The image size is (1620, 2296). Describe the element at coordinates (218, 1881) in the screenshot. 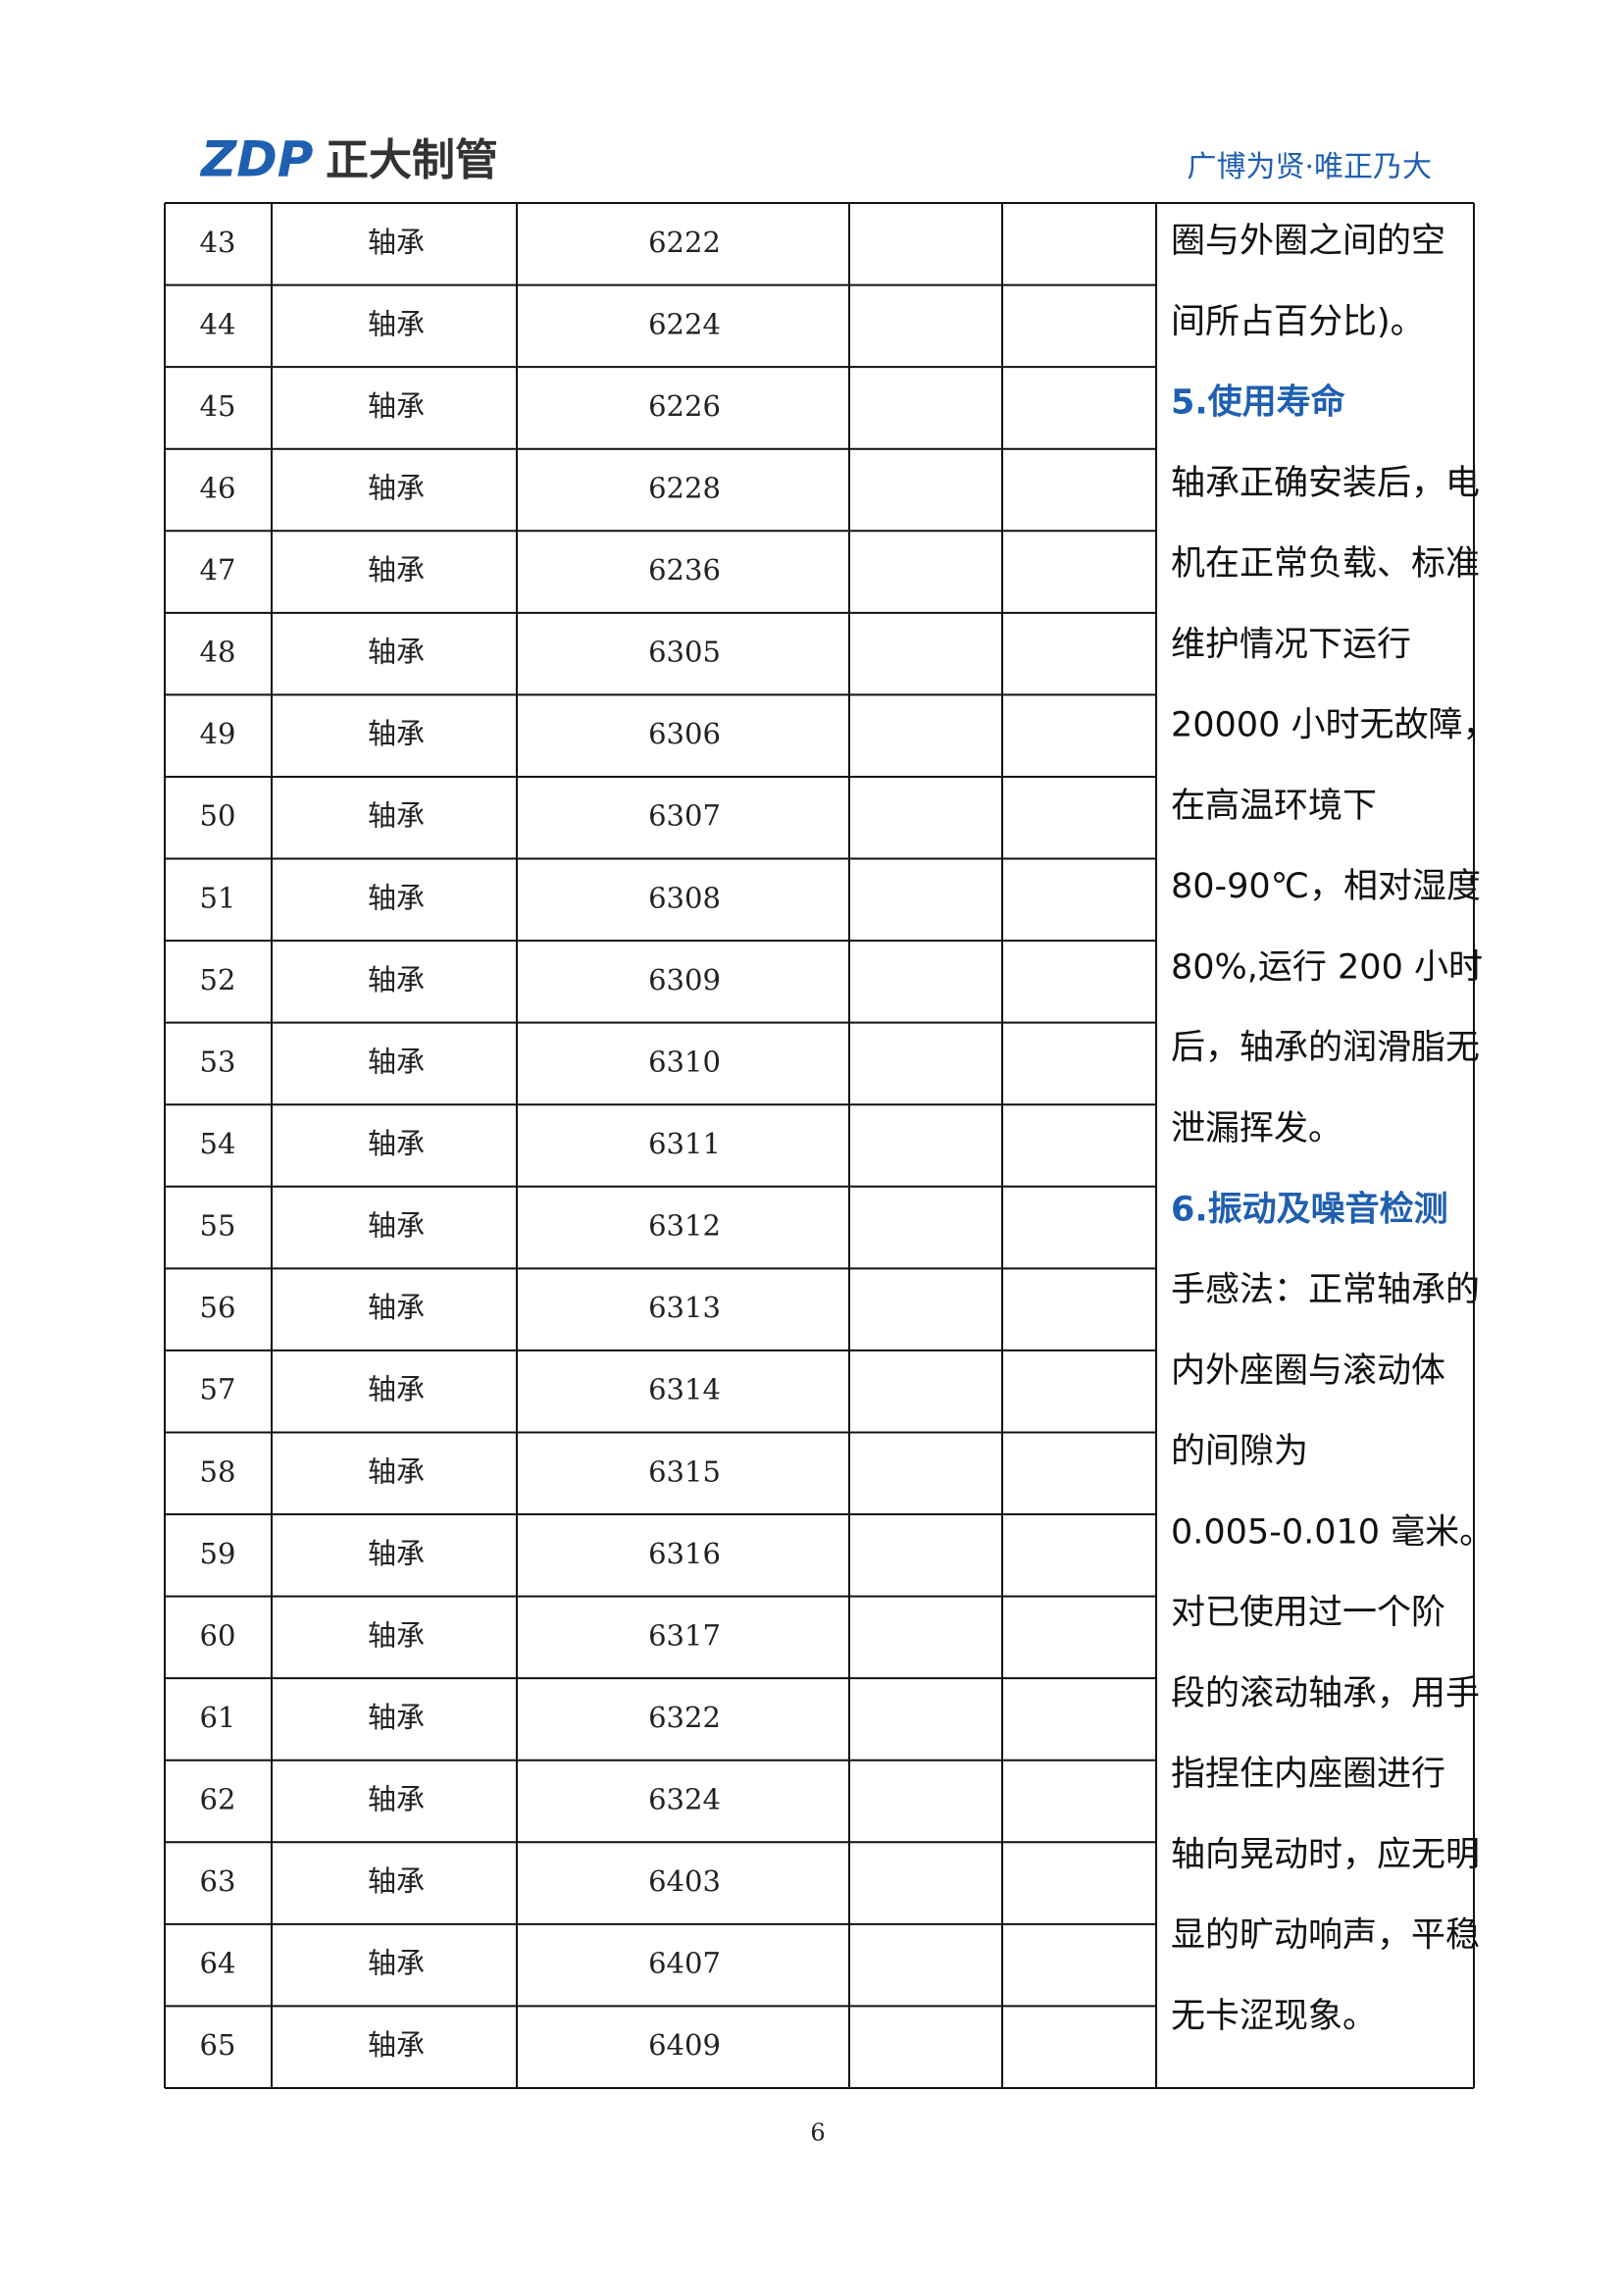

I see `table-cell: 63` at that location.